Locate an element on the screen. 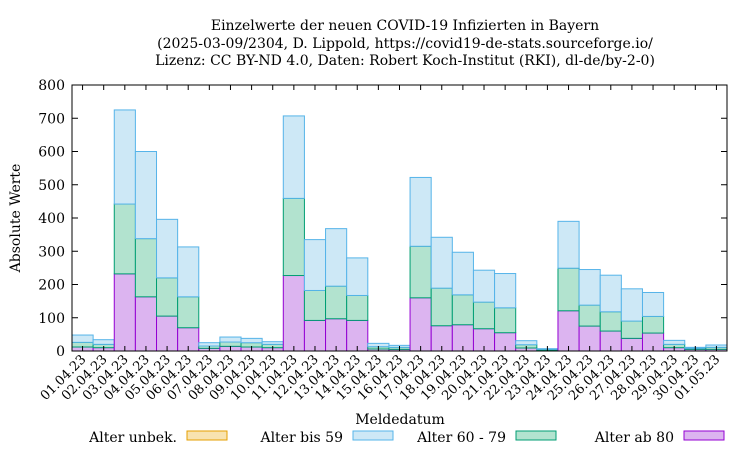 This screenshot has height=450, width=750. bar-25.04.23-series-2 is located at coordinates (589, 287).